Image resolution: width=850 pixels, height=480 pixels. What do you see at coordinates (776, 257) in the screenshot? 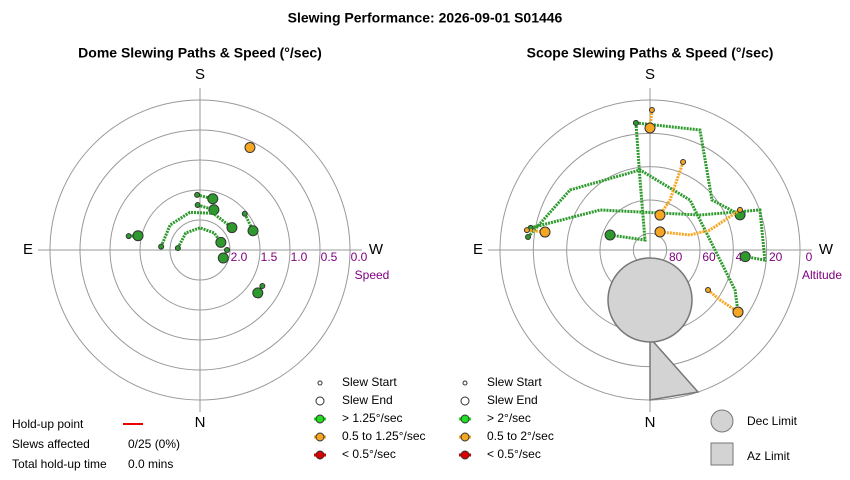
I see `r-tick-label: 20` at bounding box center [776, 257].